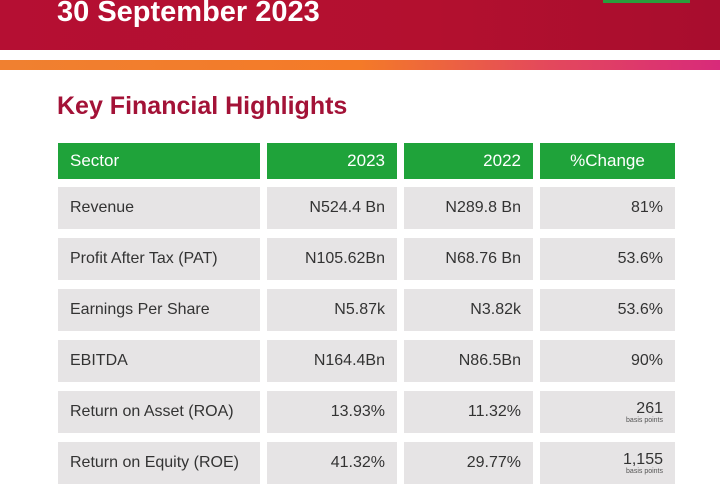  Describe the element at coordinates (332, 412) in the screenshot. I see `value-2023: 13.93%` at that location.